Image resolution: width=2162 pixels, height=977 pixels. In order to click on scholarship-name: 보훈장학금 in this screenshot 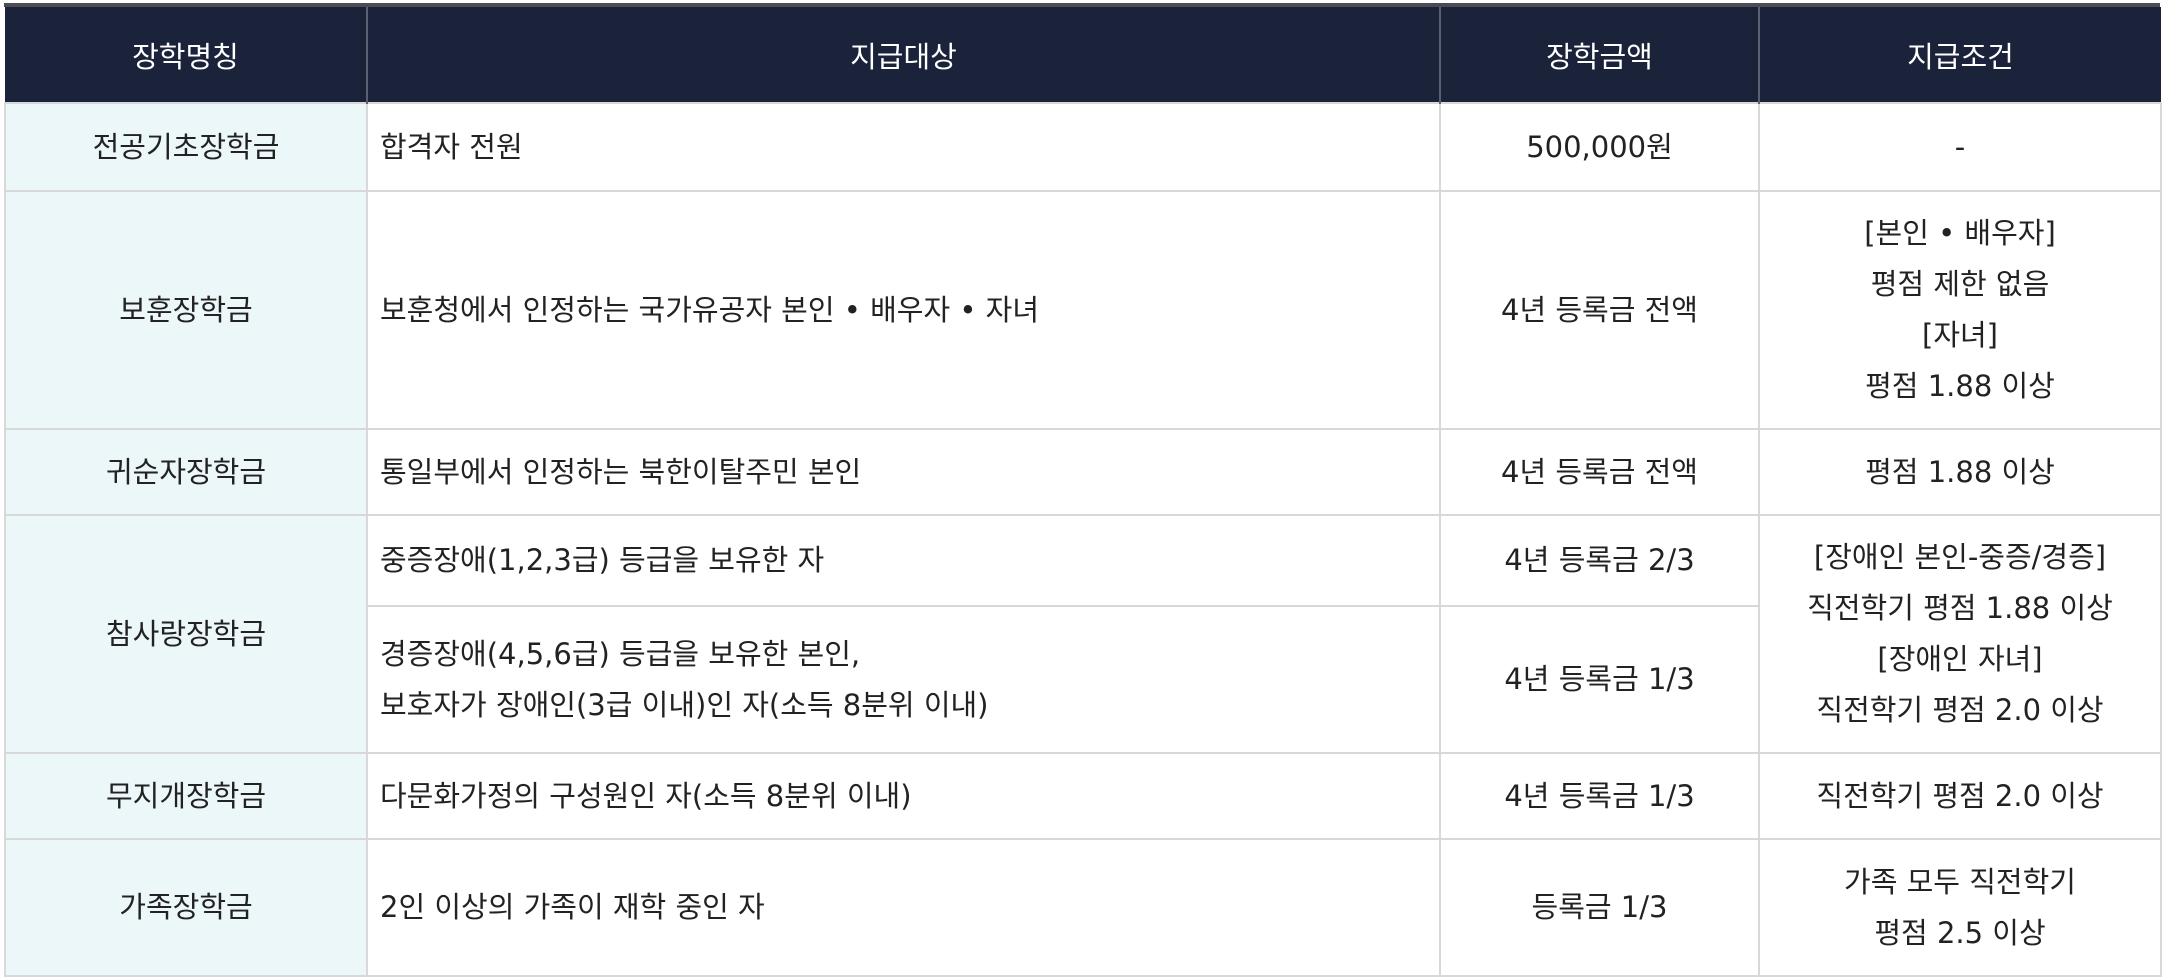, I will do `click(186, 310)`.